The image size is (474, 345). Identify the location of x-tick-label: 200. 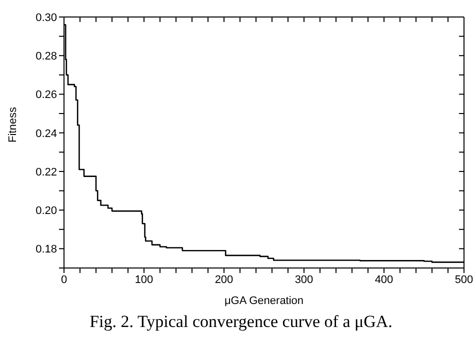
(224, 280).